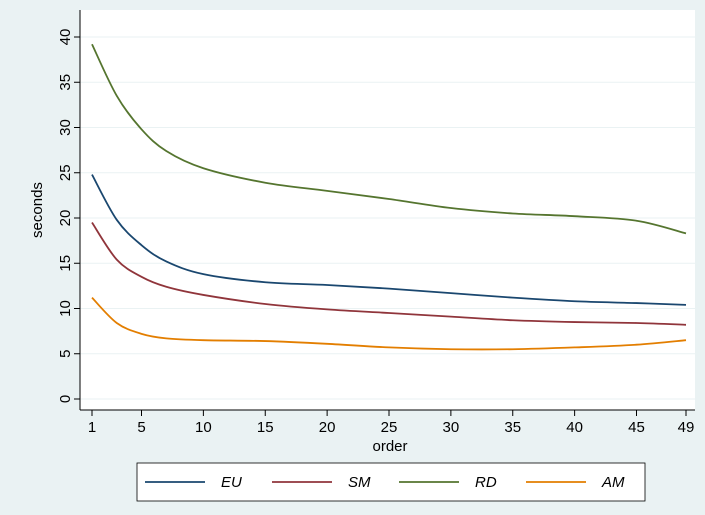  What do you see at coordinates (65, 263) in the screenshot?
I see `y-tick-label: 15` at bounding box center [65, 263].